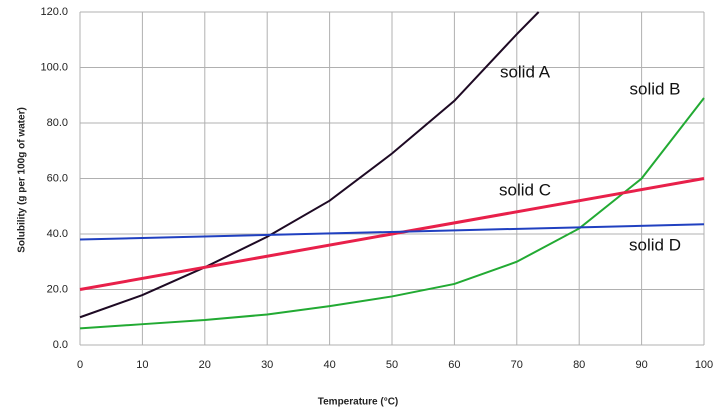 This screenshot has width=720, height=413. What do you see at coordinates (454, 365) in the screenshot?
I see `x-tick-label: 60` at bounding box center [454, 365].